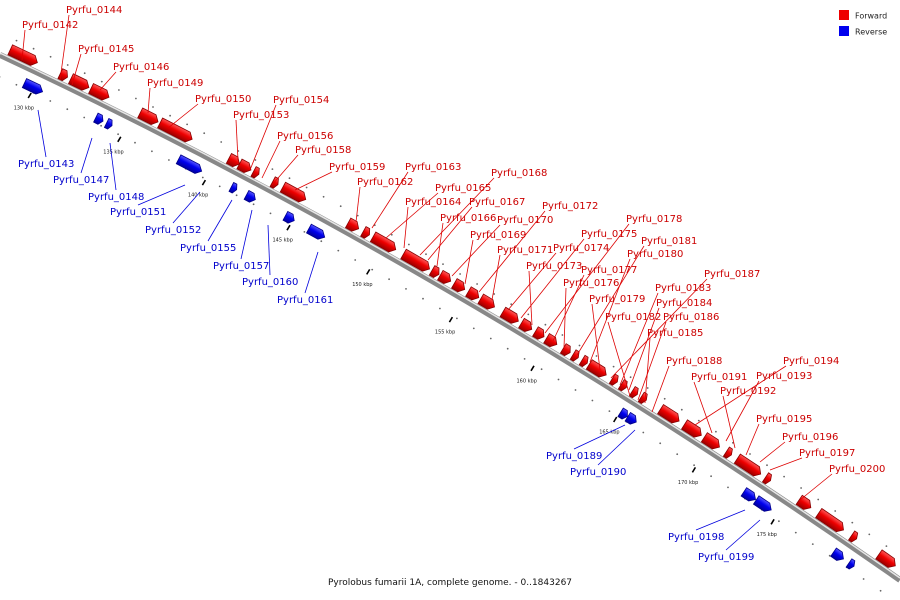 The width and height of the screenshot is (900, 600). Describe the element at coordinates (581, 248) in the screenshot. I see `forward-gene-label: Pyrfu_0174` at that location.